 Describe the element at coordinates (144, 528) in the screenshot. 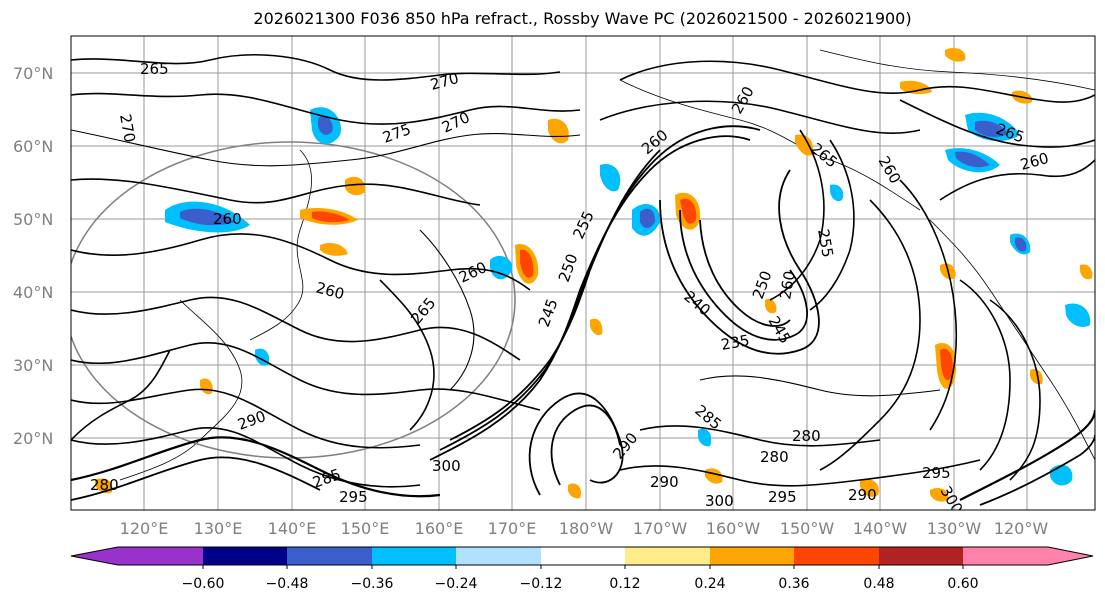

I see `lon-label: 120°E` at that location.